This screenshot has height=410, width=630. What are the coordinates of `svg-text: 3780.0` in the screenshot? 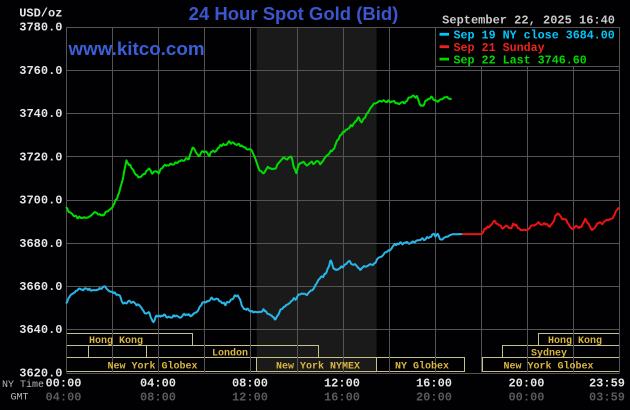 It's located at (40, 28).